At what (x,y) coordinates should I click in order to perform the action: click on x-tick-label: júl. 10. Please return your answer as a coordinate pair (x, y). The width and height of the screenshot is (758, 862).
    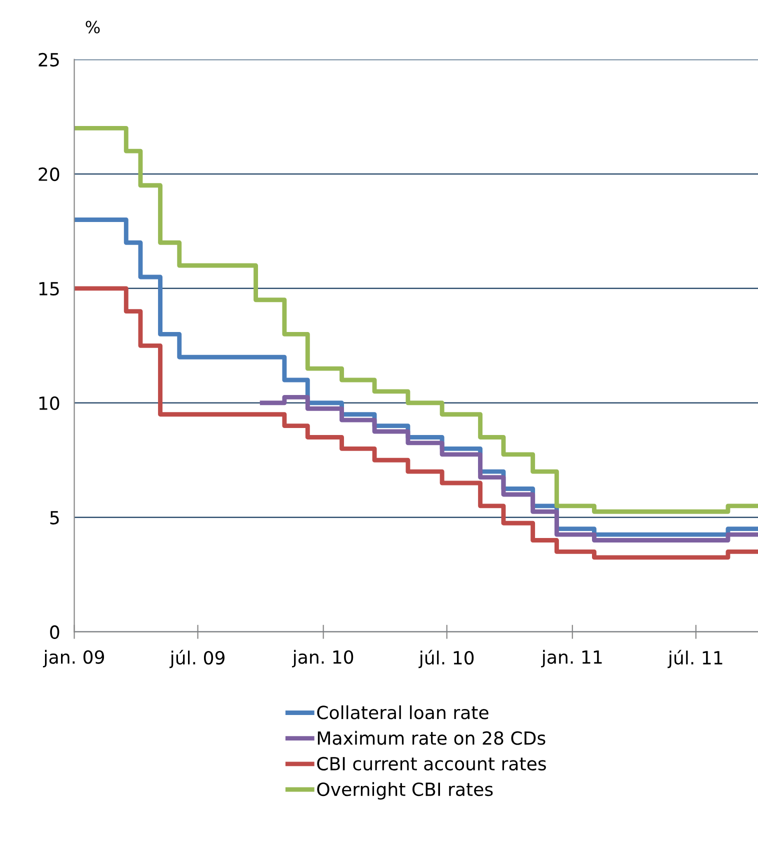
    Looking at the image, I should click on (446, 659).